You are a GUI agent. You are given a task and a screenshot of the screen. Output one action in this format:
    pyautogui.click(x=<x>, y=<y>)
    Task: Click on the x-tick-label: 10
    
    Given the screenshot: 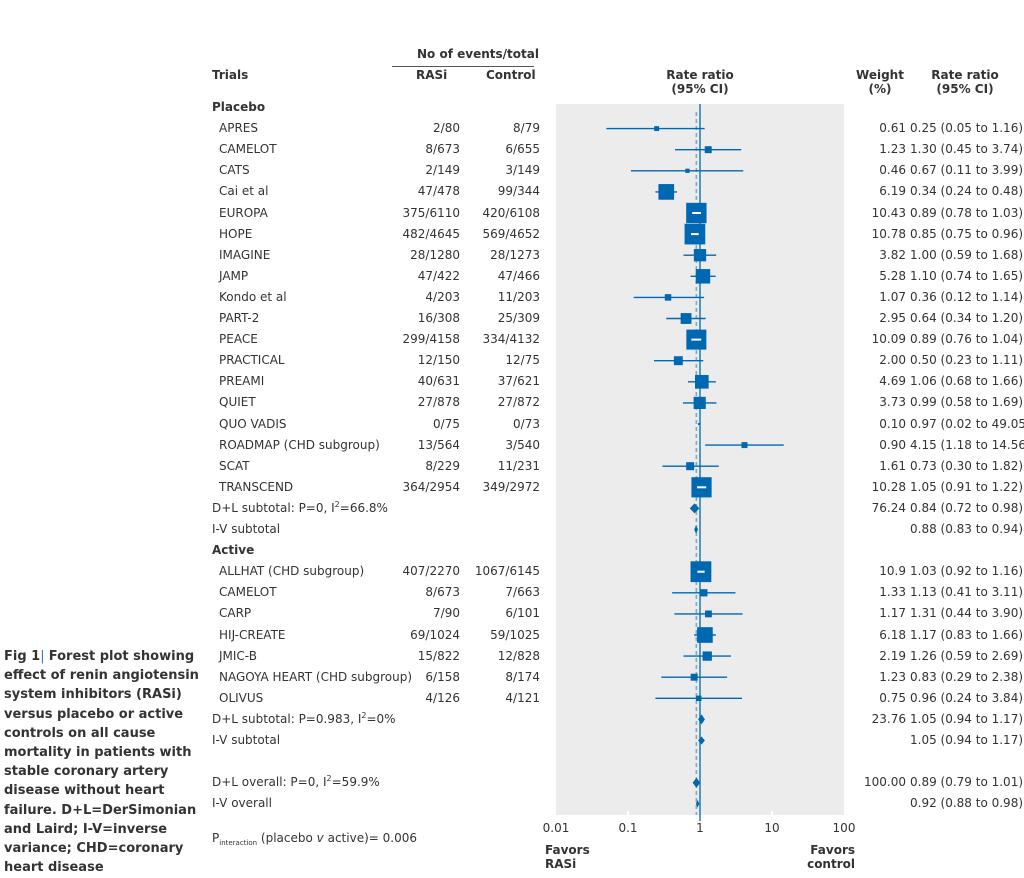 What is the action you would take?
    pyautogui.click(x=772, y=828)
    